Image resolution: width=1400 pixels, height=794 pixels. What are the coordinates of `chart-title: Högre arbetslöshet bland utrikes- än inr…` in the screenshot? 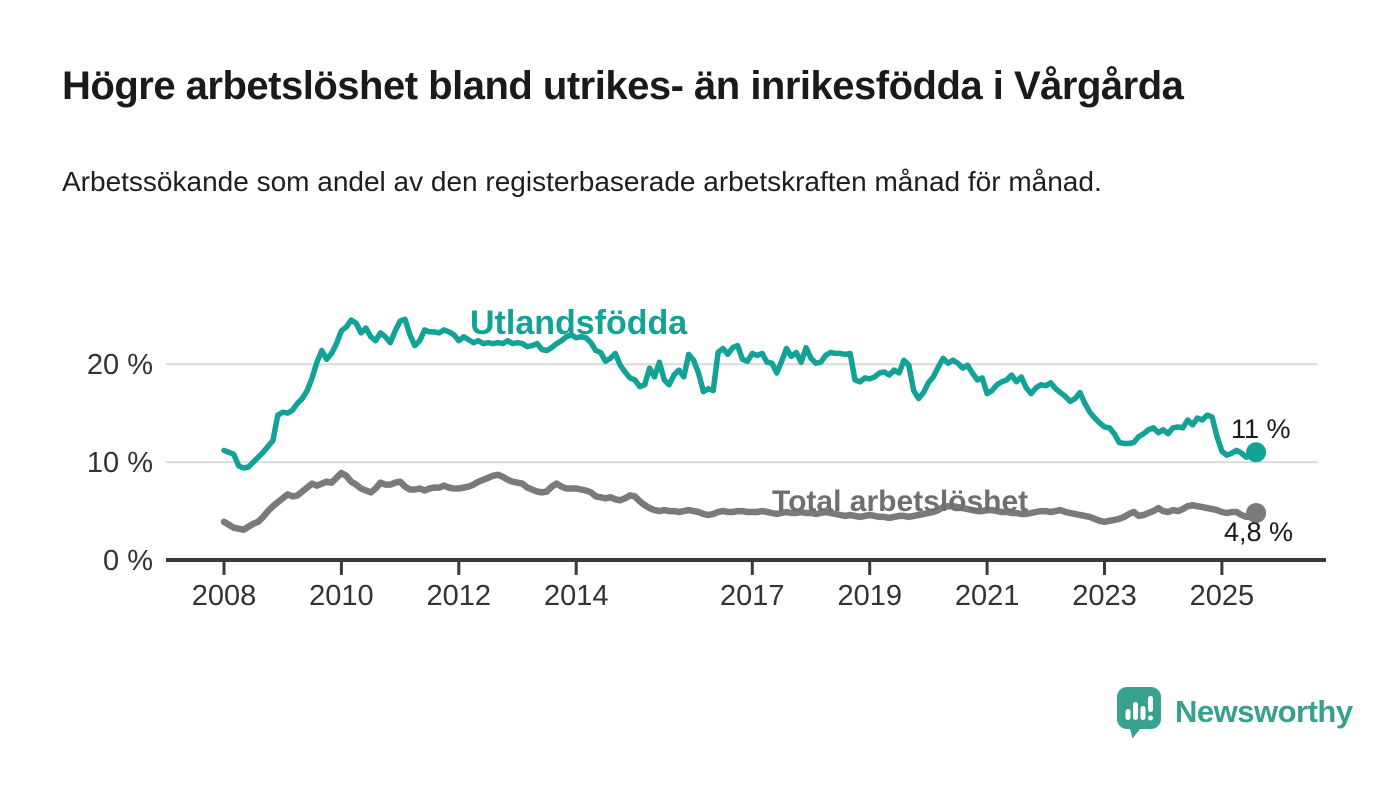 It's located at (623, 86).